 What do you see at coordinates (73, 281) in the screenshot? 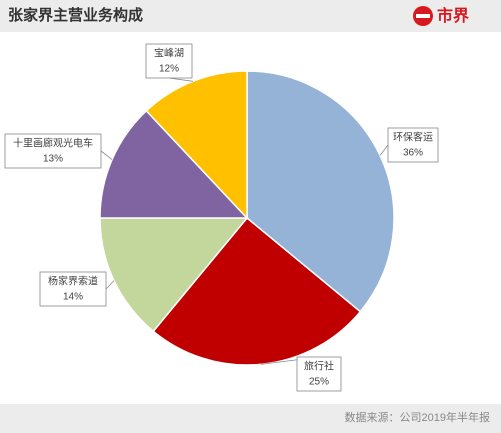
I see `category-label: 杨家界索道` at bounding box center [73, 281].